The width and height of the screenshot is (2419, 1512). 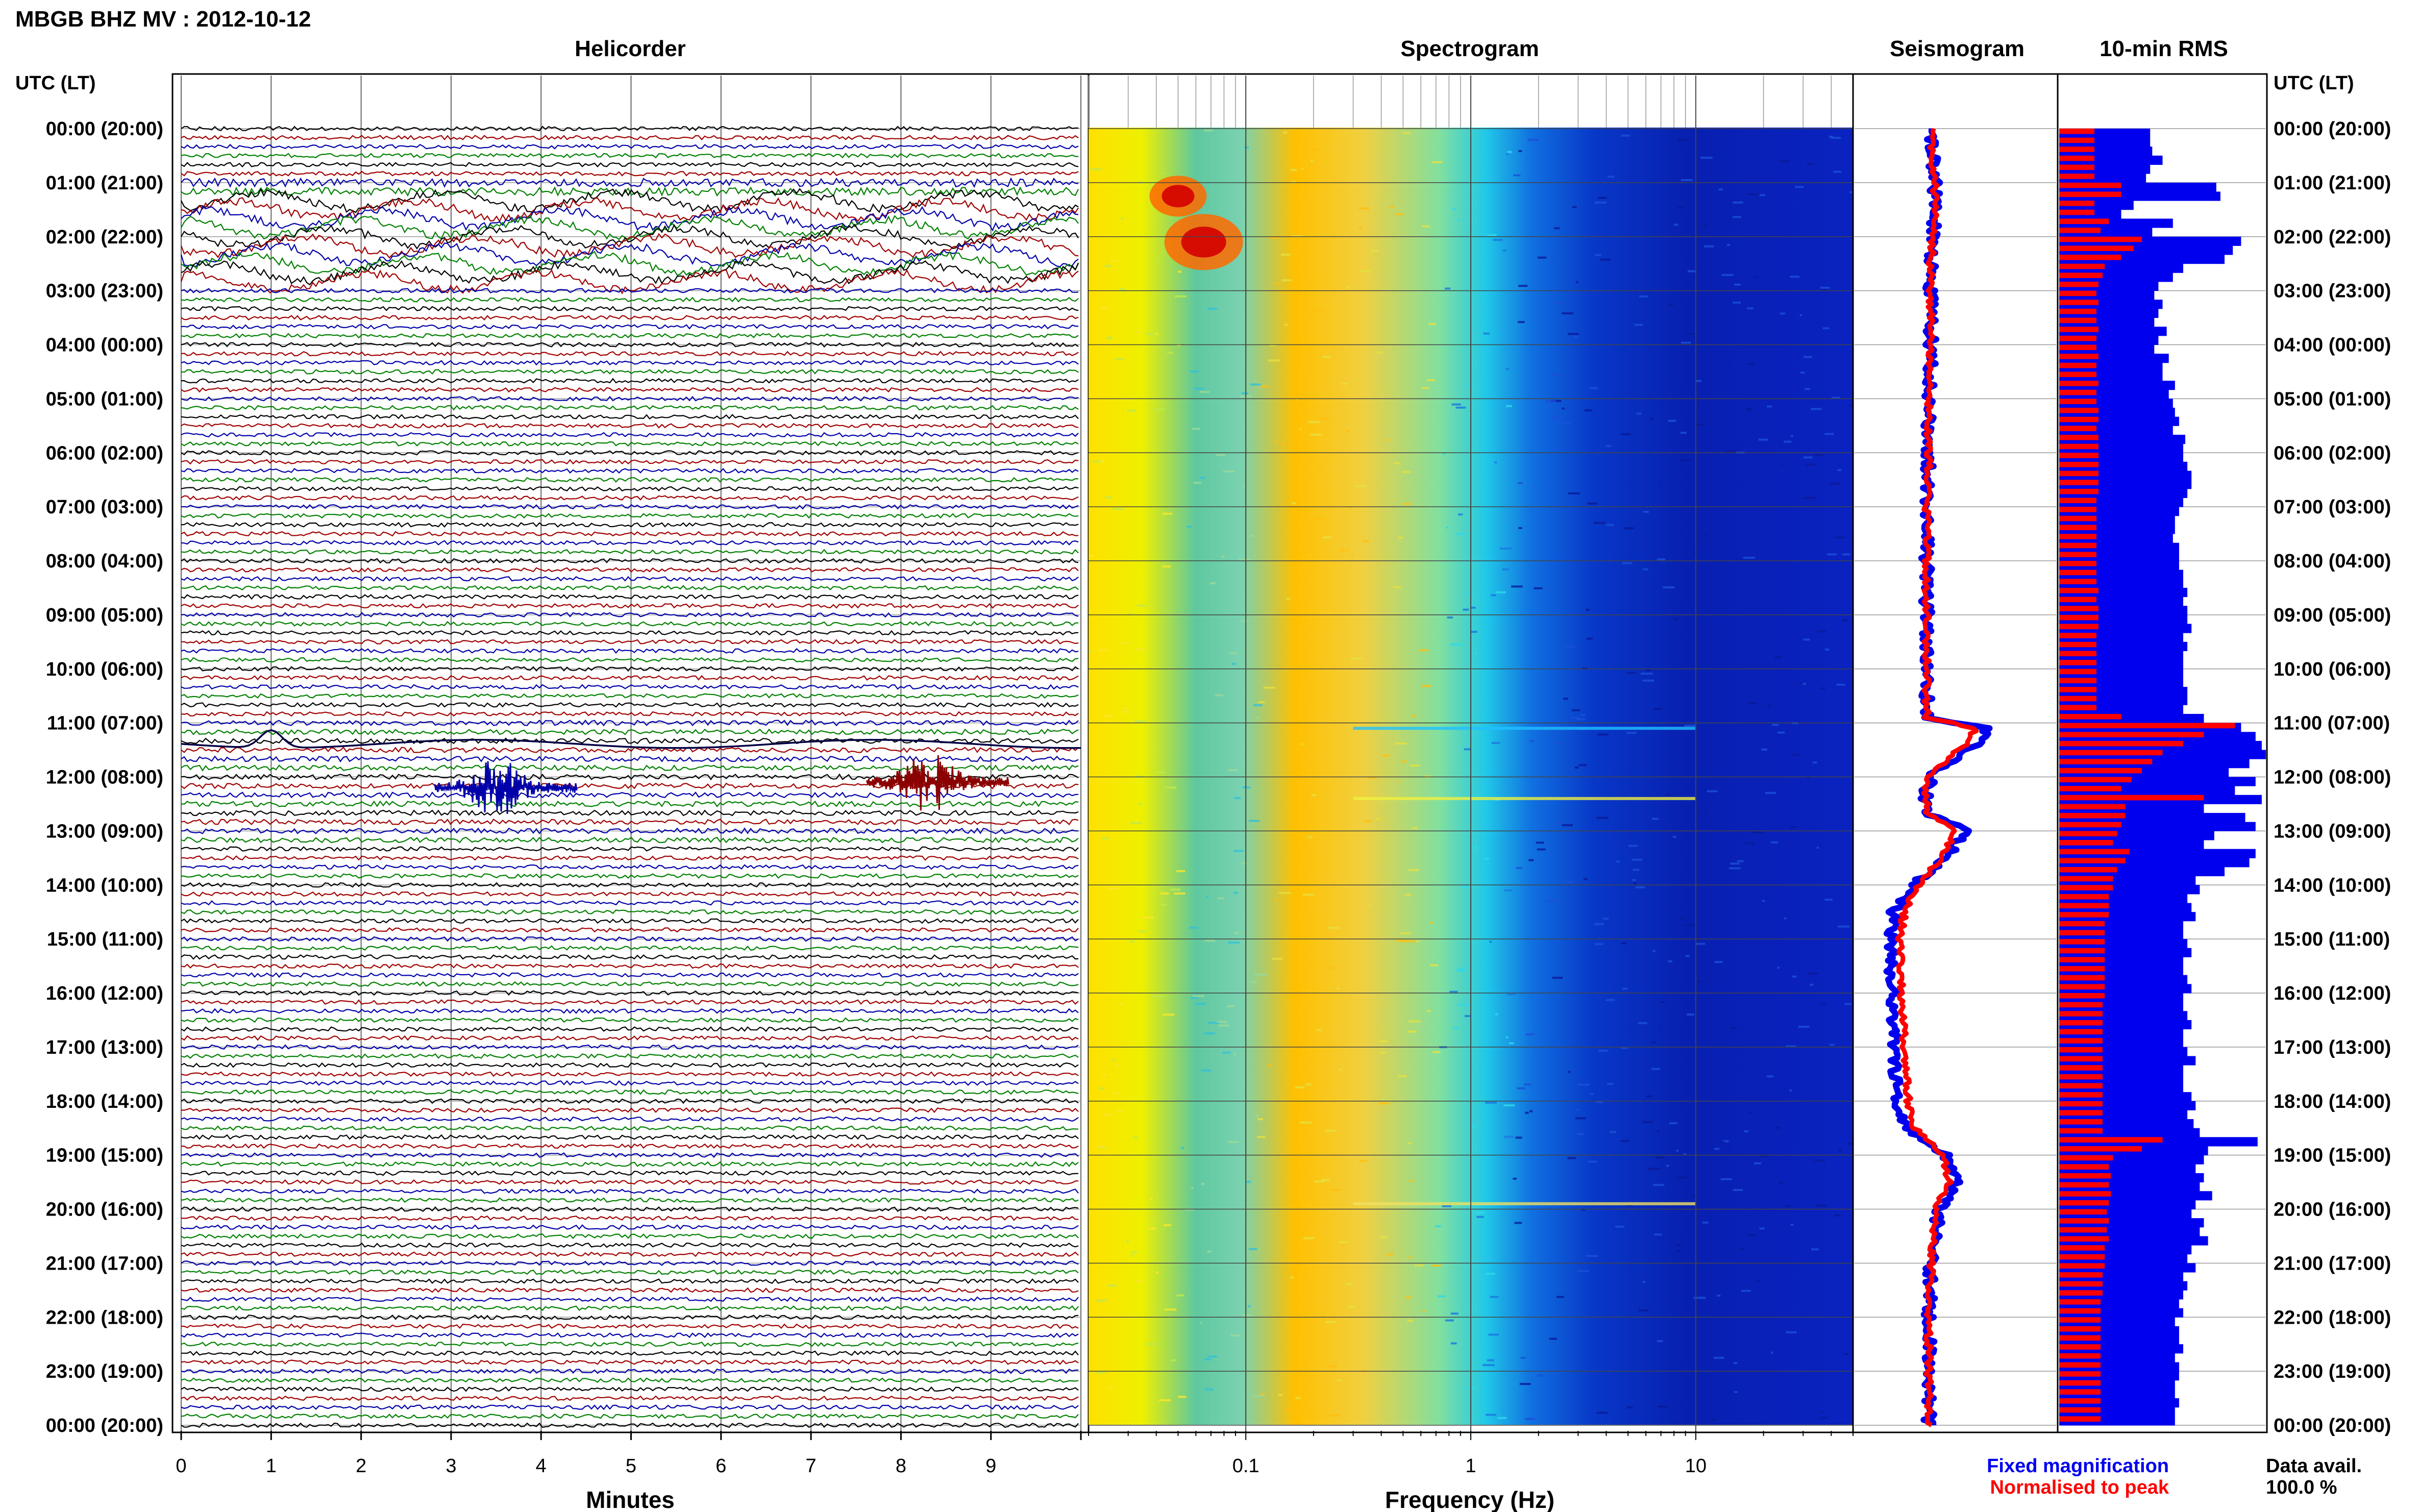 What do you see at coordinates (2332, 831) in the screenshot?
I see `time-tick-label-right: 13:00 (09:00)` at bounding box center [2332, 831].